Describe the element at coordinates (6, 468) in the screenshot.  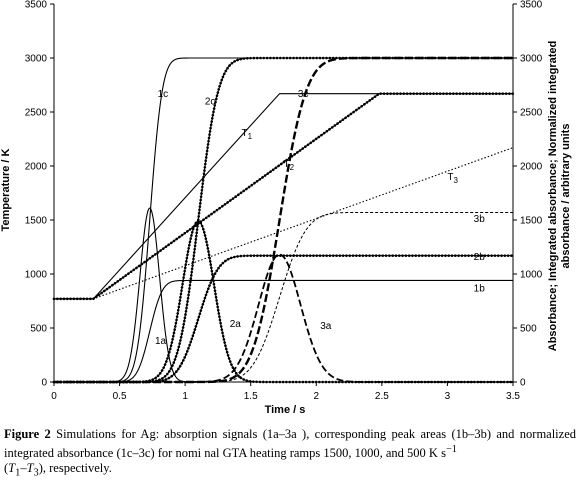
I see `caption-paren-open: (` at that location.